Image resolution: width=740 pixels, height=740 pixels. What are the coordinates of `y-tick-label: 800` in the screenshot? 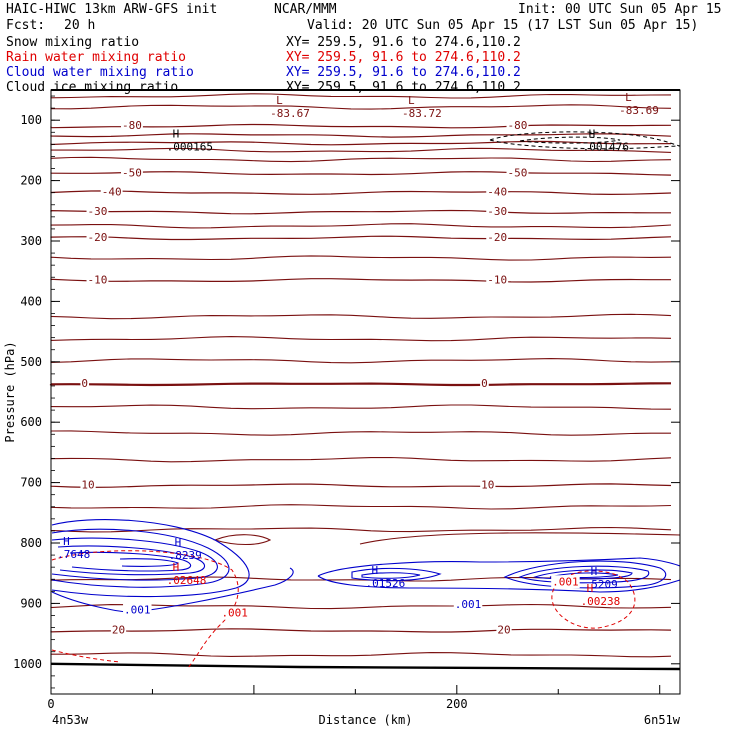 It's located at (31, 543).